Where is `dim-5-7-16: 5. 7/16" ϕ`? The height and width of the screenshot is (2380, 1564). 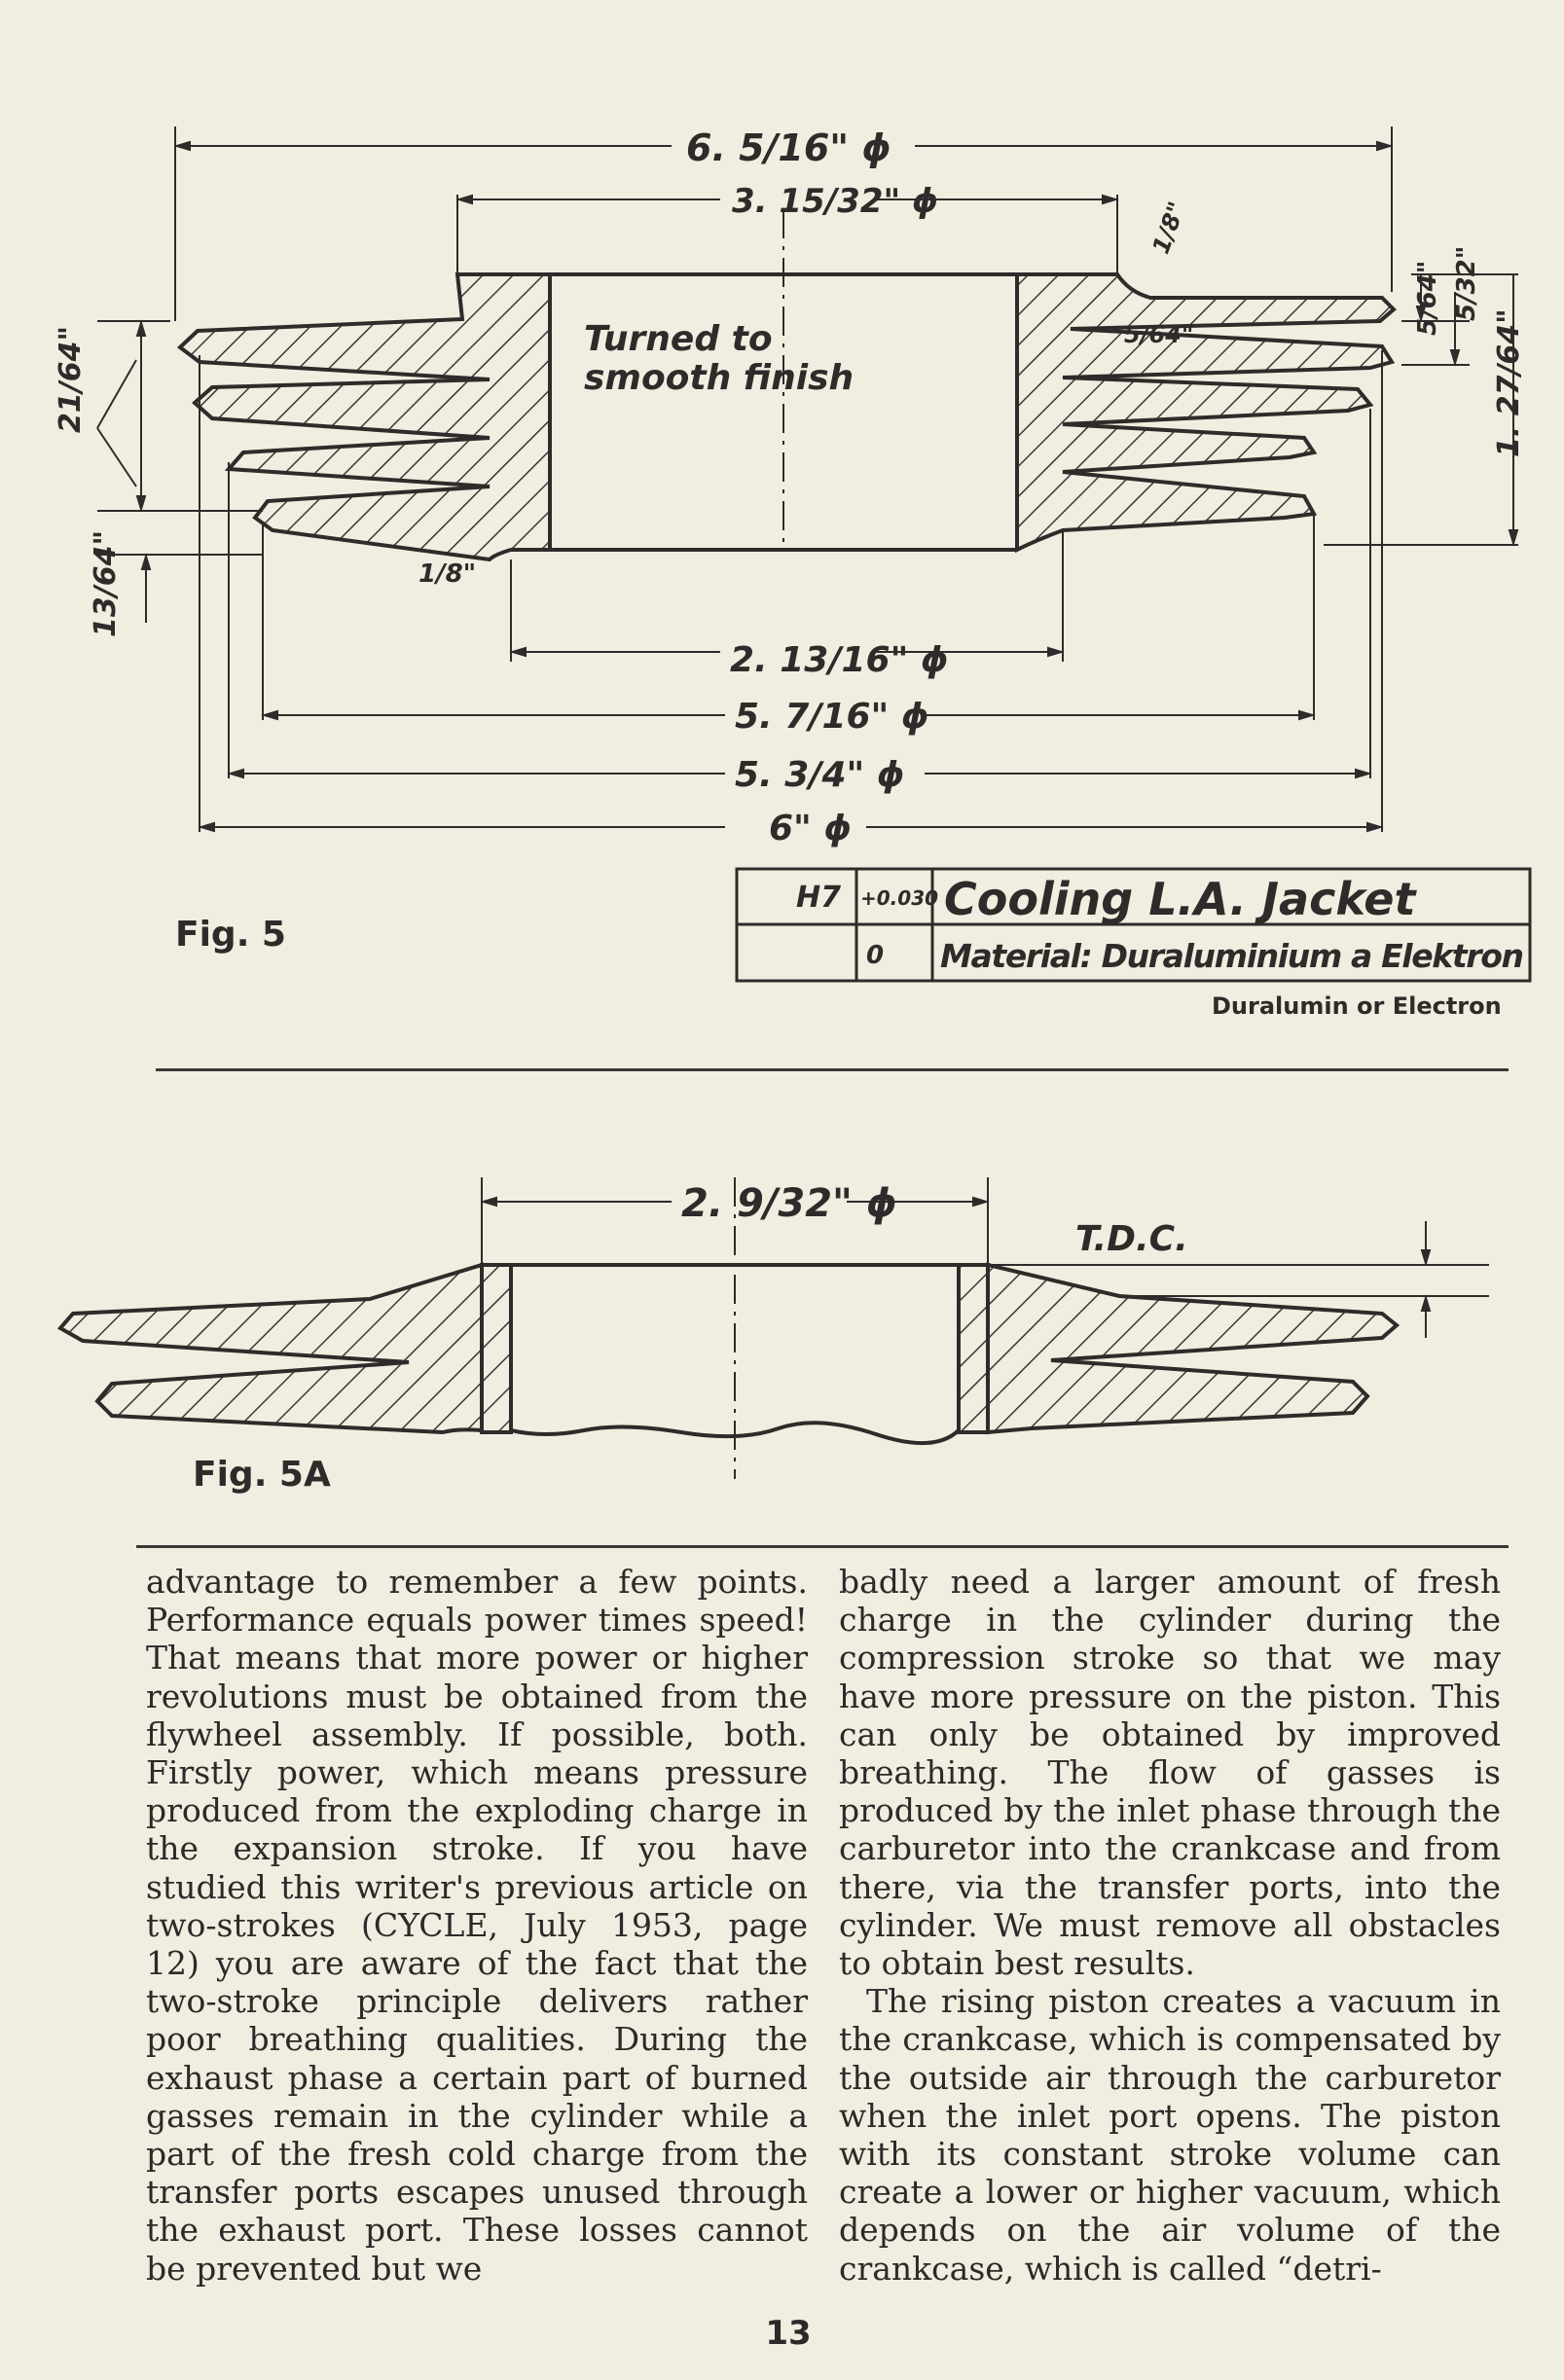
dim-5-7-16: 5. 7/16" ϕ is located at coordinates (832, 717).